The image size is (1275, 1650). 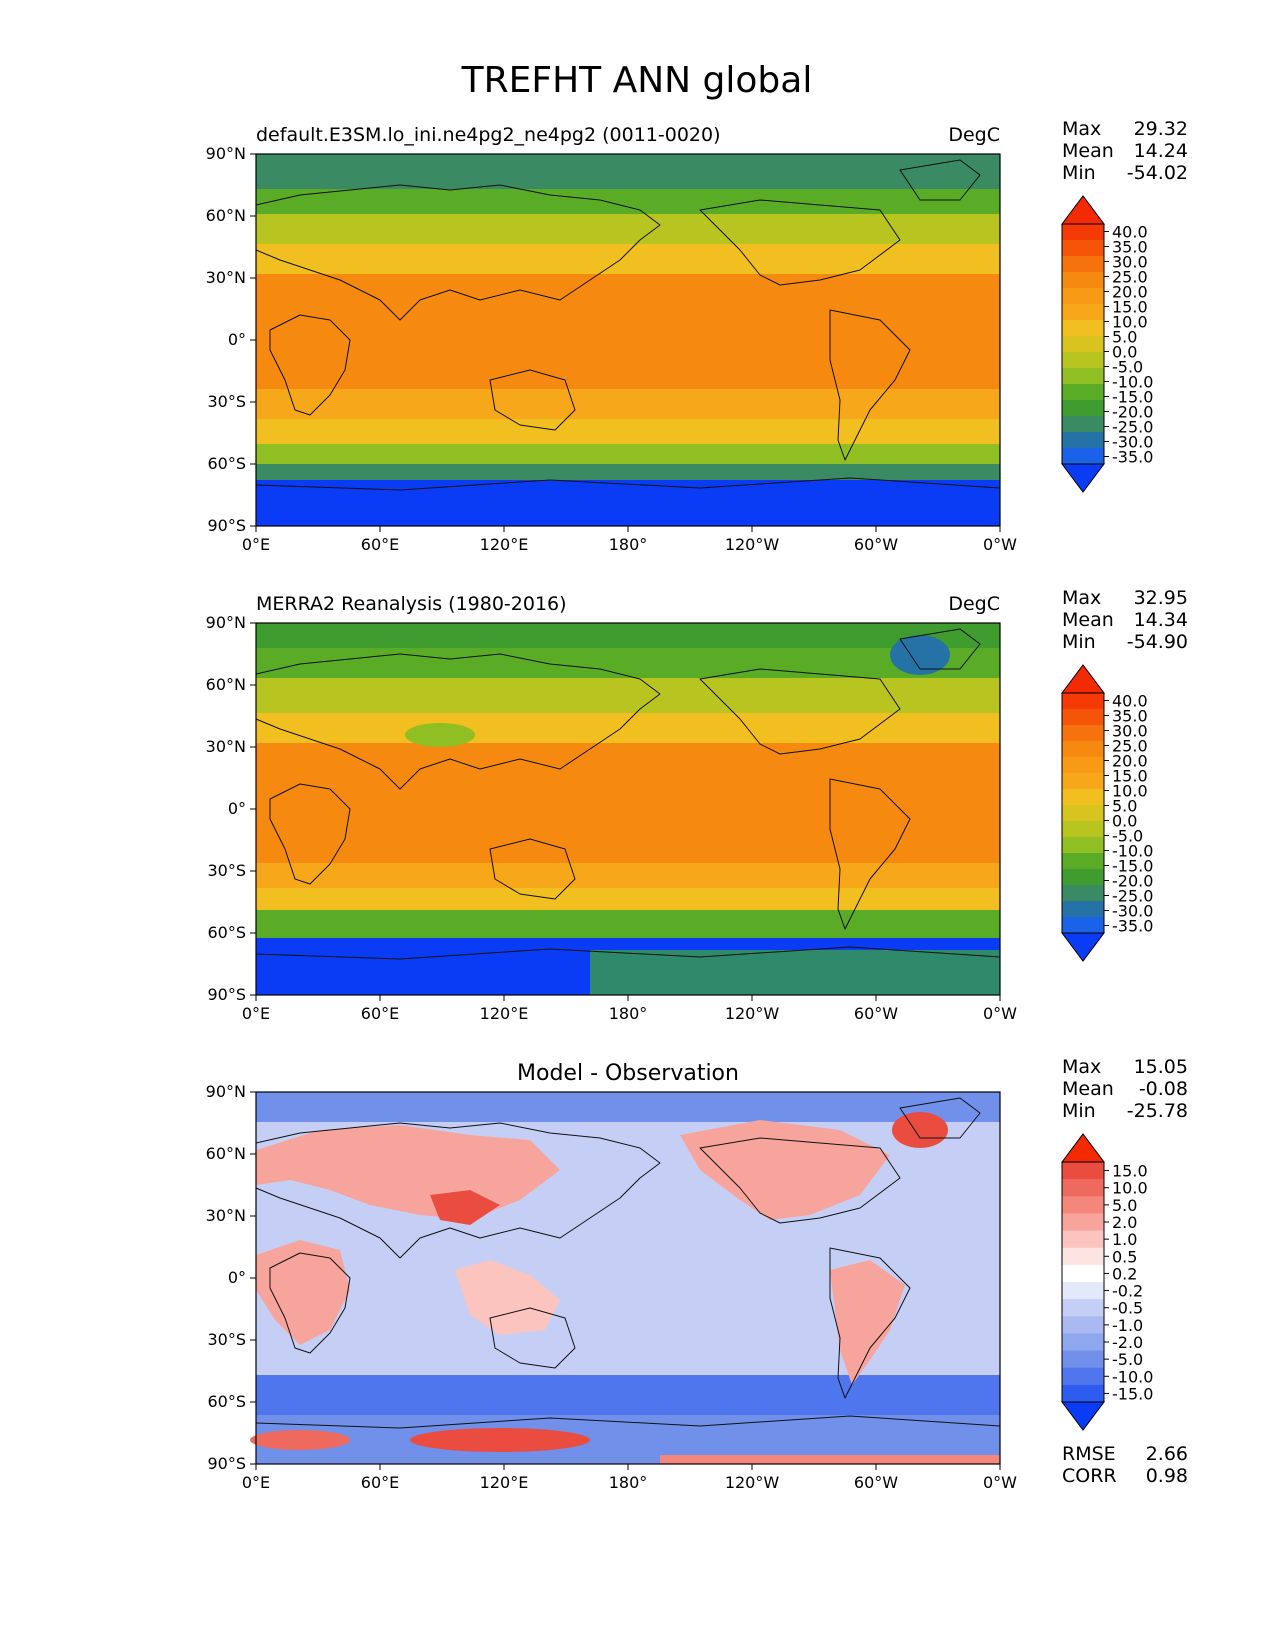 I want to click on colorbar-level-label: 2.0, so click(x=1124, y=1222).